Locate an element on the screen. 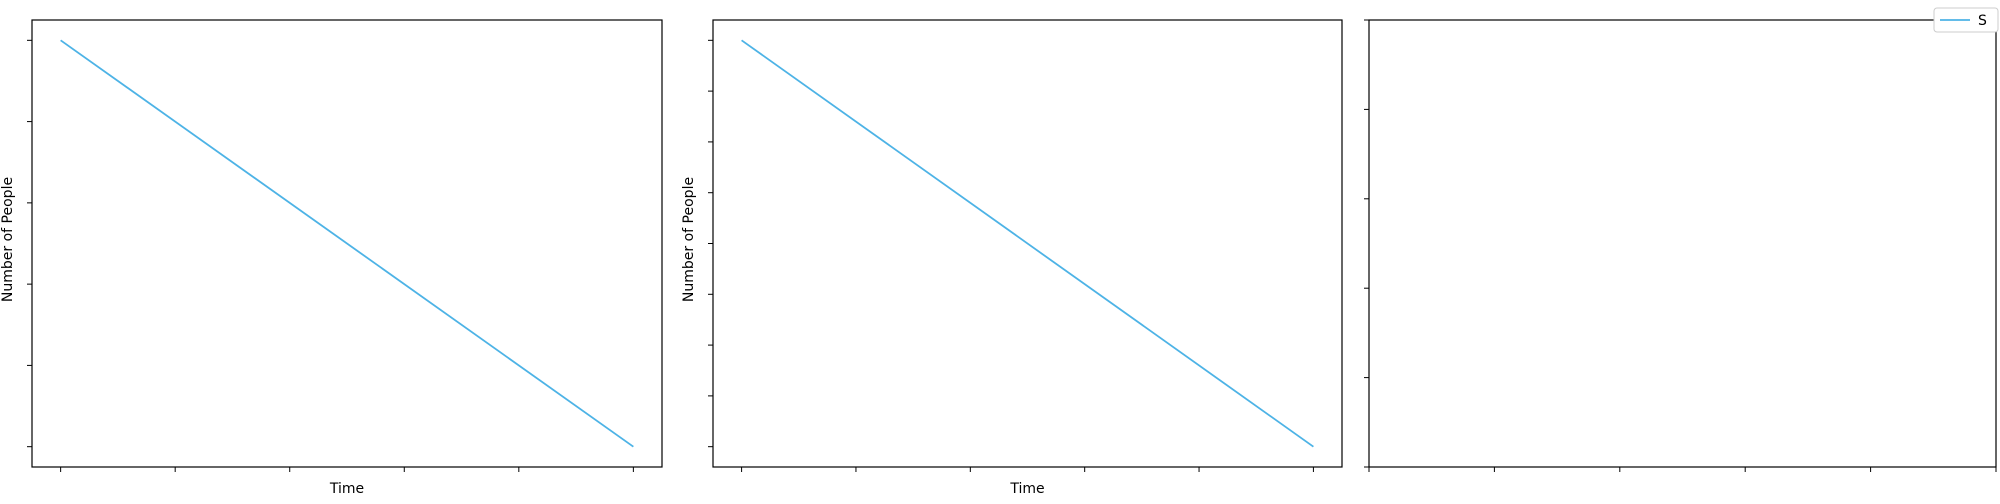 This screenshot has width=2000, height=504. legend-label-1: S is located at coordinates (1982, 21).